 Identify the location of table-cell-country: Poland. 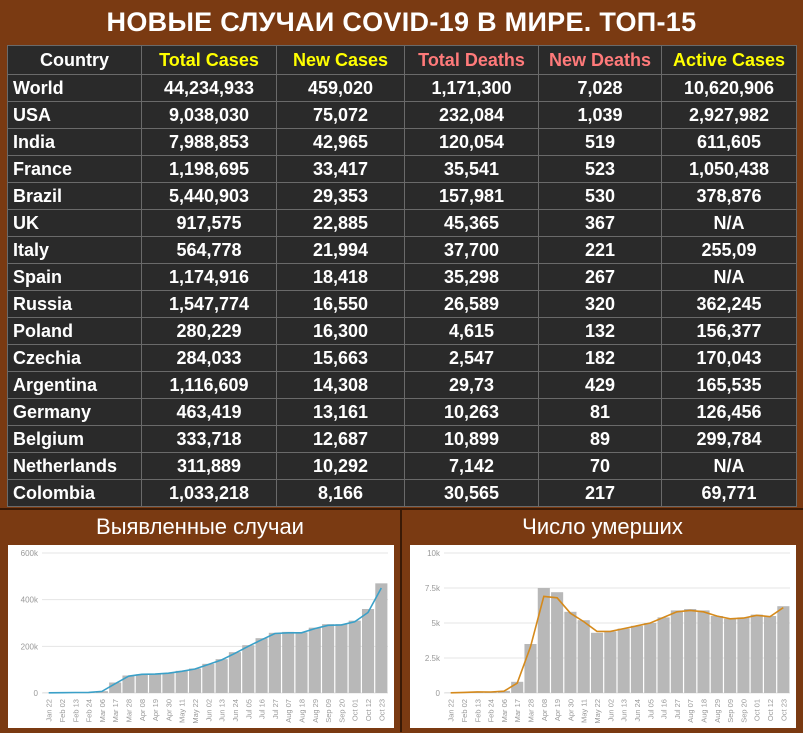
(75, 331).